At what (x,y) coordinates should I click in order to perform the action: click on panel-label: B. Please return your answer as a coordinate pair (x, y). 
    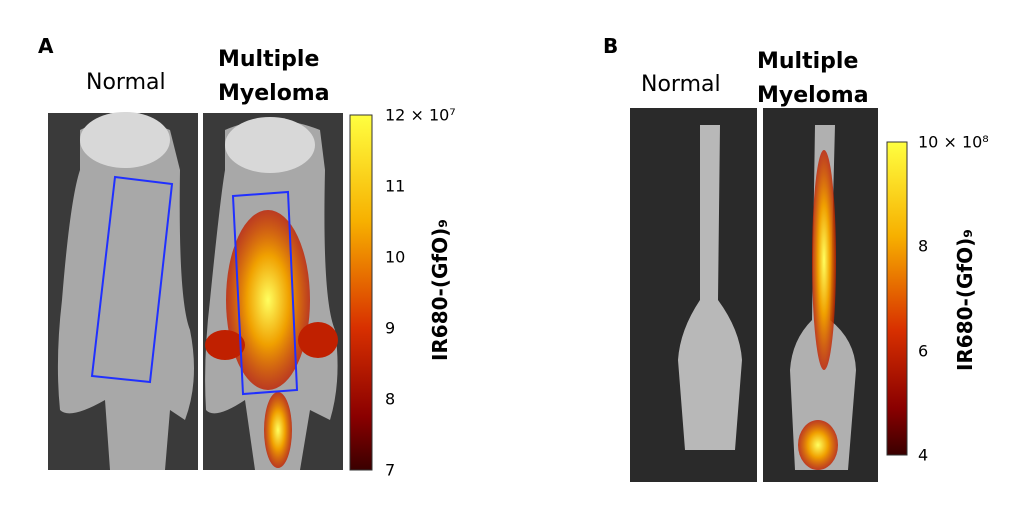
    Looking at the image, I should click on (611, 46).